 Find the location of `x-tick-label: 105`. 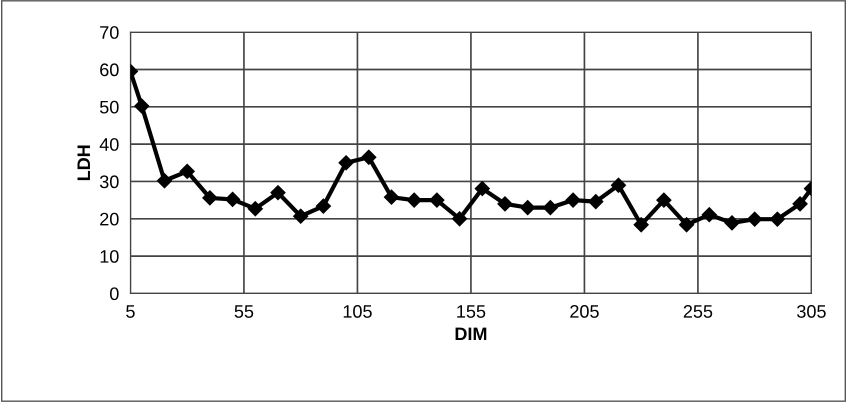

x-tick-label: 105 is located at coordinates (358, 311).